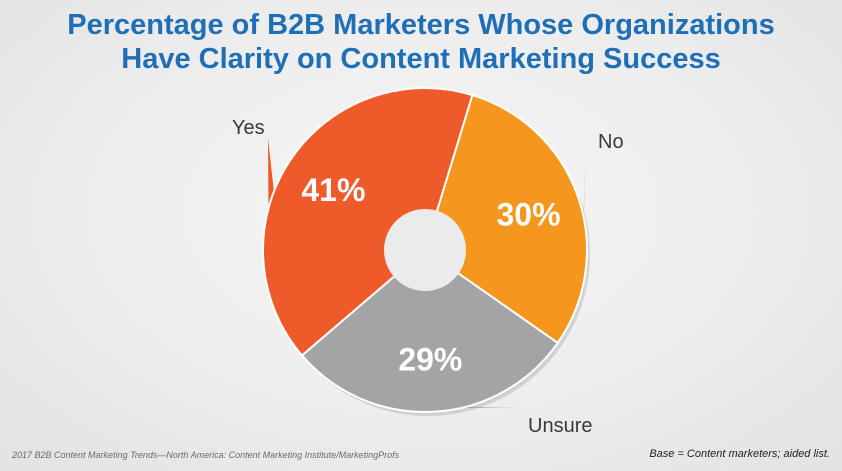 This screenshot has height=471, width=842. I want to click on value-label-yes: 41%, so click(333, 190).